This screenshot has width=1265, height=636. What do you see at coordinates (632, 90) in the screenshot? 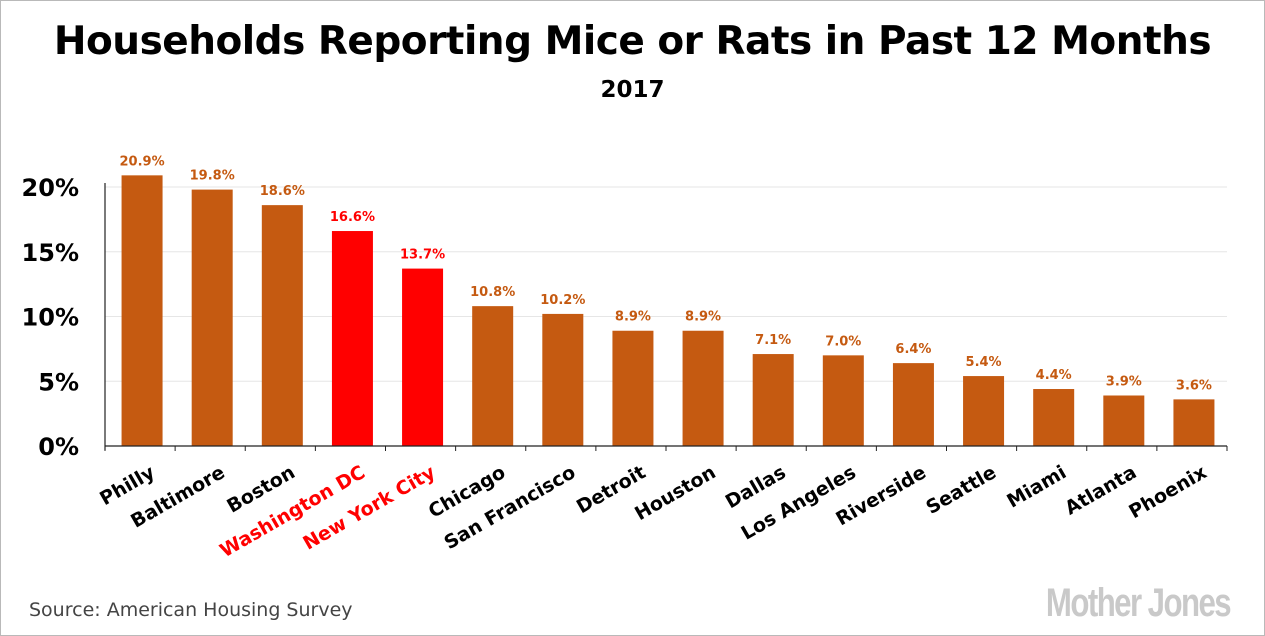
I see `chart-subtitle: 2017` at bounding box center [632, 90].